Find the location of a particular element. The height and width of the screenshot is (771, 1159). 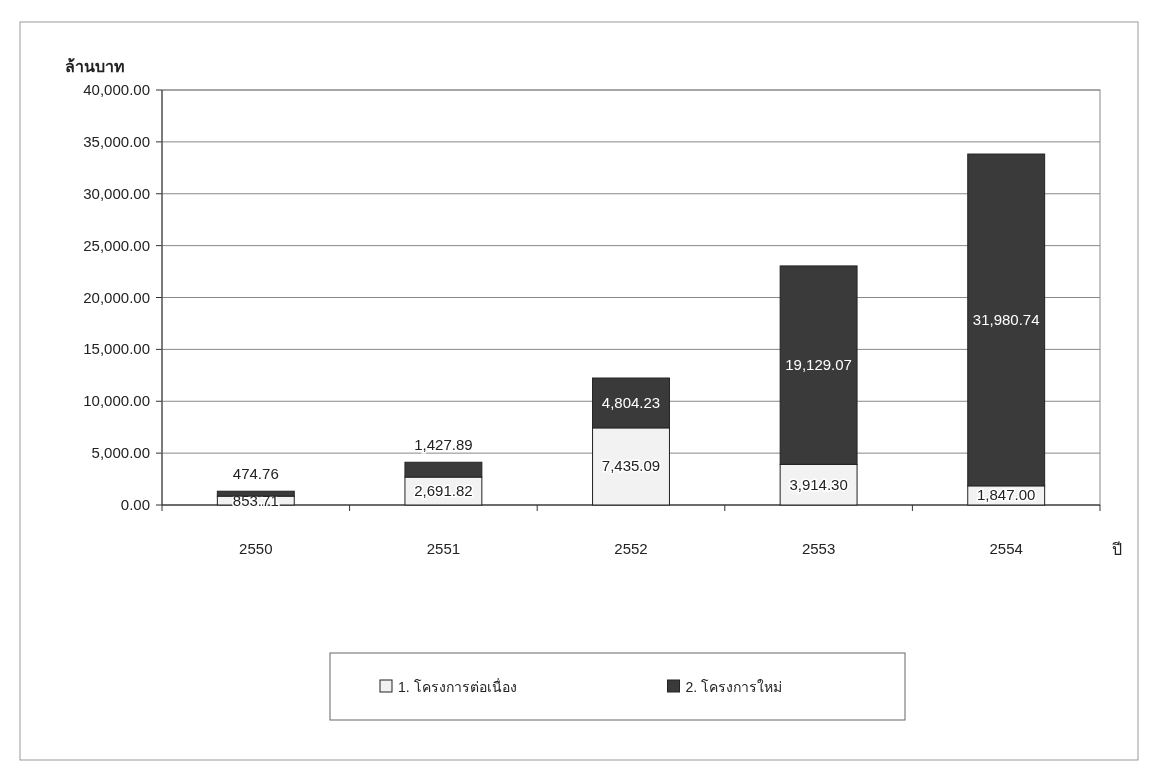

x-axis-title: ปี is located at coordinates (1117, 549).